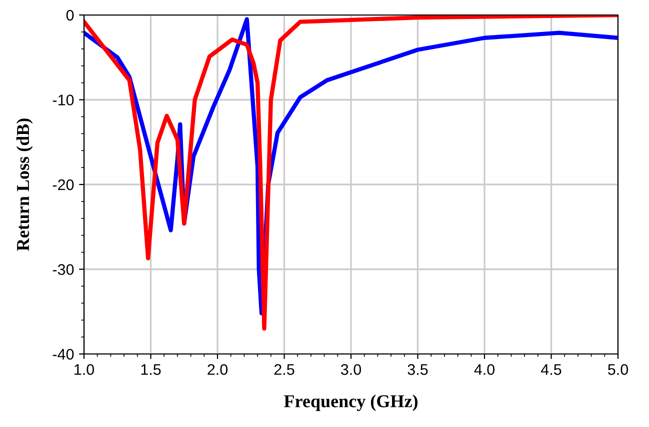  I want to click on y-tick-label: 0, so click(70, 15).